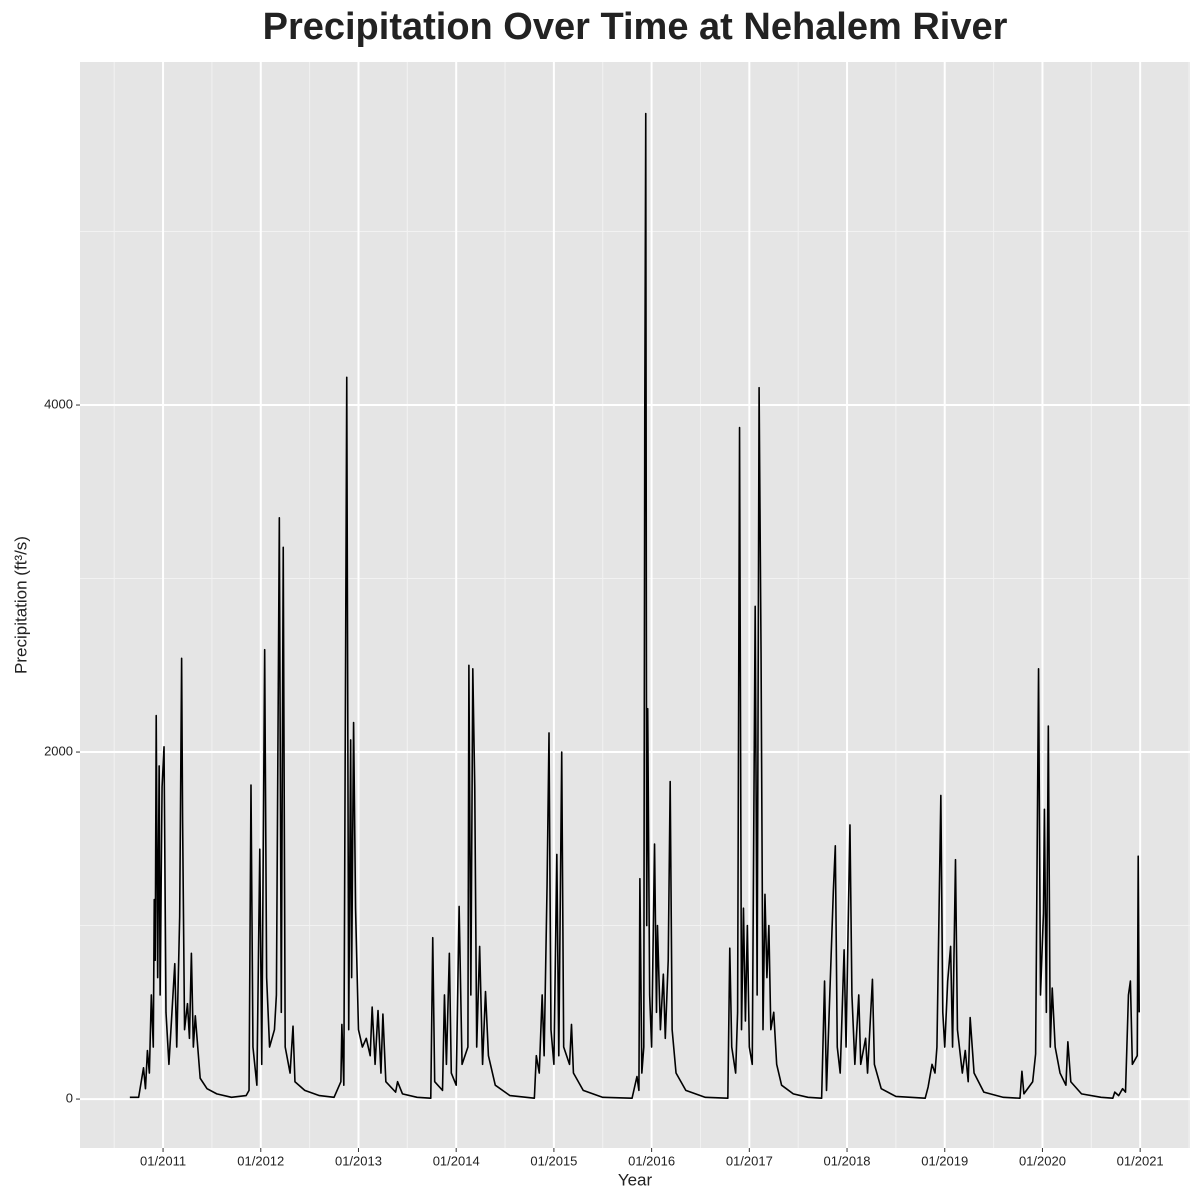  Describe the element at coordinates (944, 1160) in the screenshot. I see `x-tick-label: 01/2019` at that location.